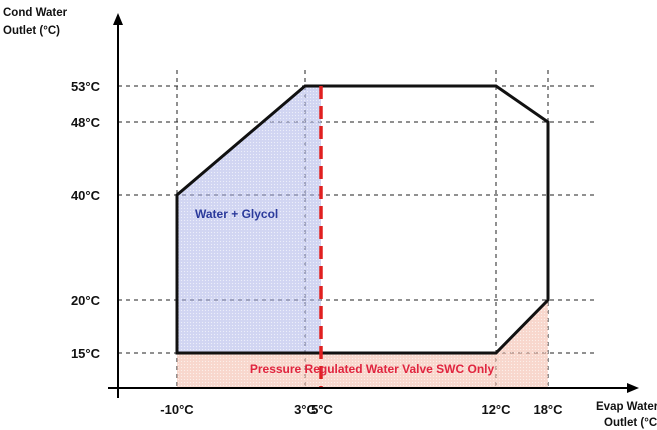 Image resolution: width=657 pixels, height=430 pixels. I want to click on x-axis-title-line2: Outlet (°C), so click(630, 423).